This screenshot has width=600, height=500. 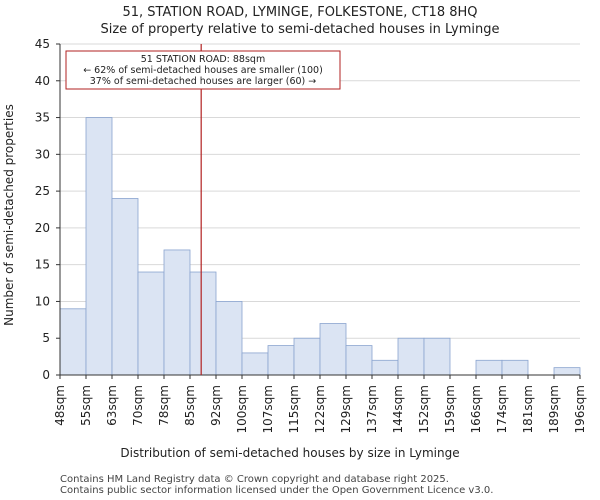 I want to click on annotation-line-1: 51 STATION ROAD: 88sqm, so click(x=203, y=59).